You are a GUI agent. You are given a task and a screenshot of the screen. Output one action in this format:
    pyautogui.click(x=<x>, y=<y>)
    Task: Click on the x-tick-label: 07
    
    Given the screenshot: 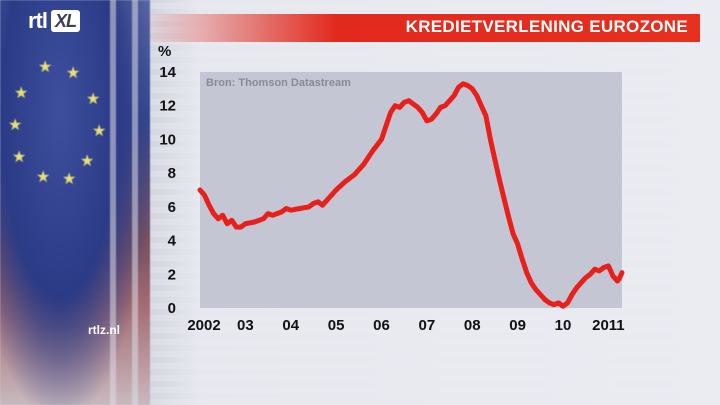 What is the action you would take?
    pyautogui.click(x=427, y=325)
    